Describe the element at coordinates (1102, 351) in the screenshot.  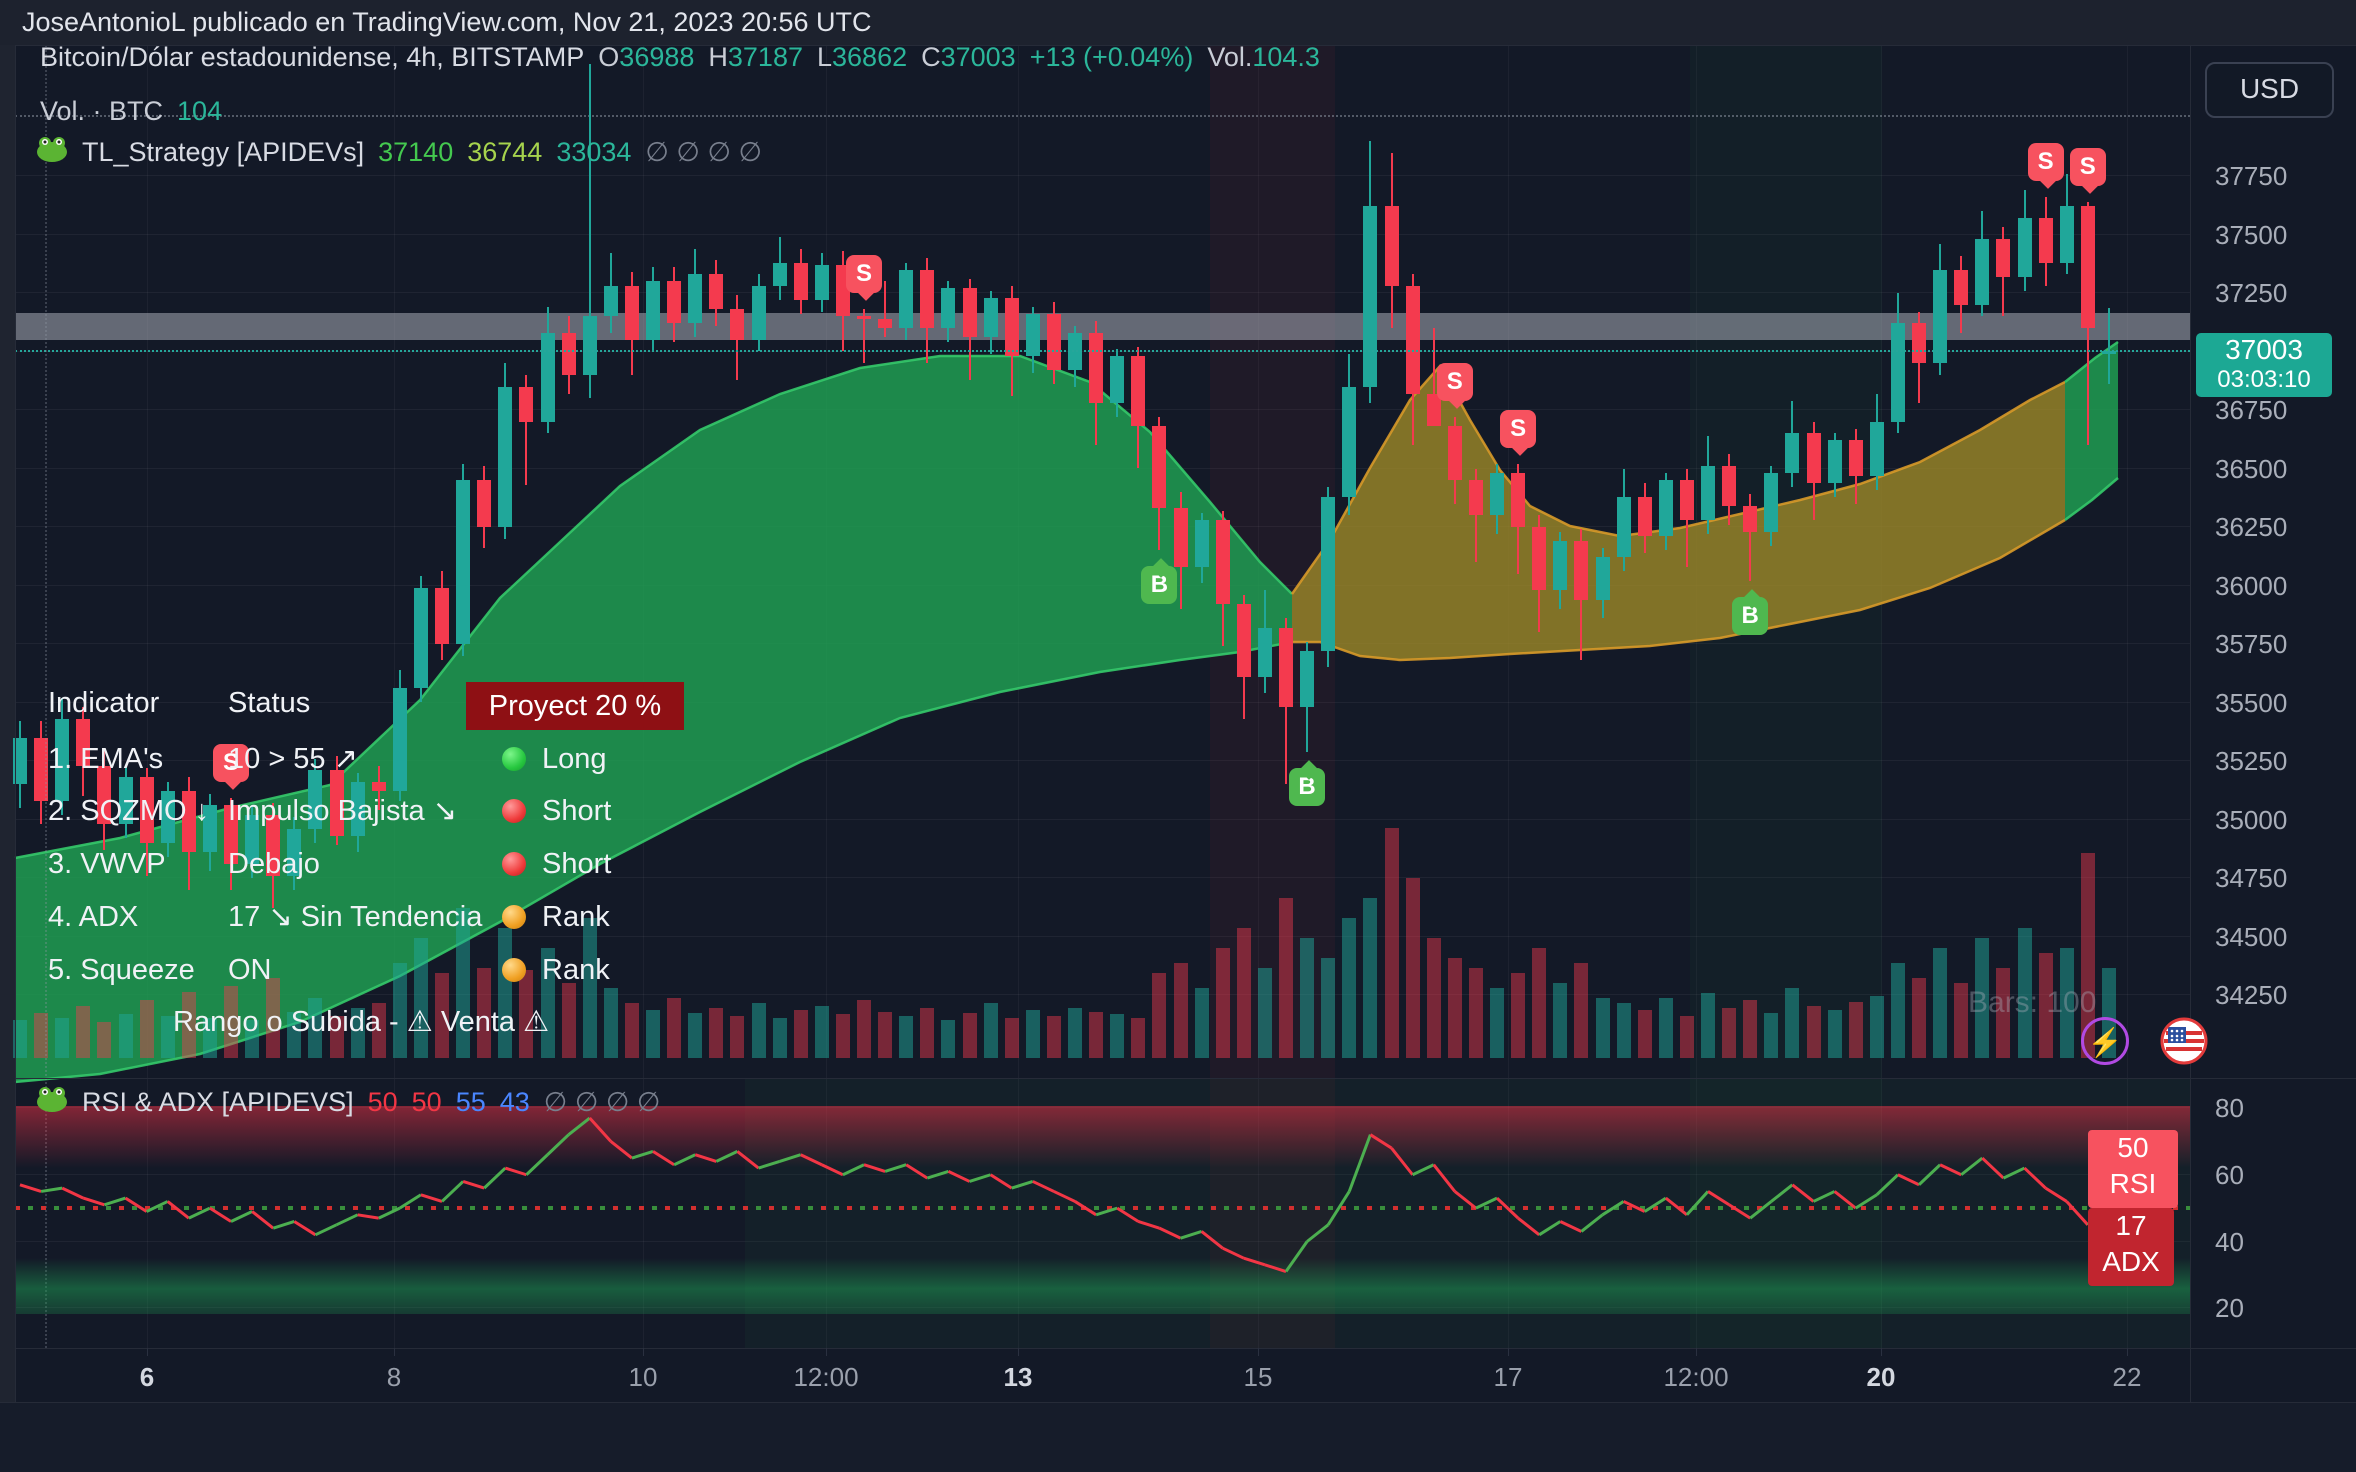
I see `current-price-line` at that location.